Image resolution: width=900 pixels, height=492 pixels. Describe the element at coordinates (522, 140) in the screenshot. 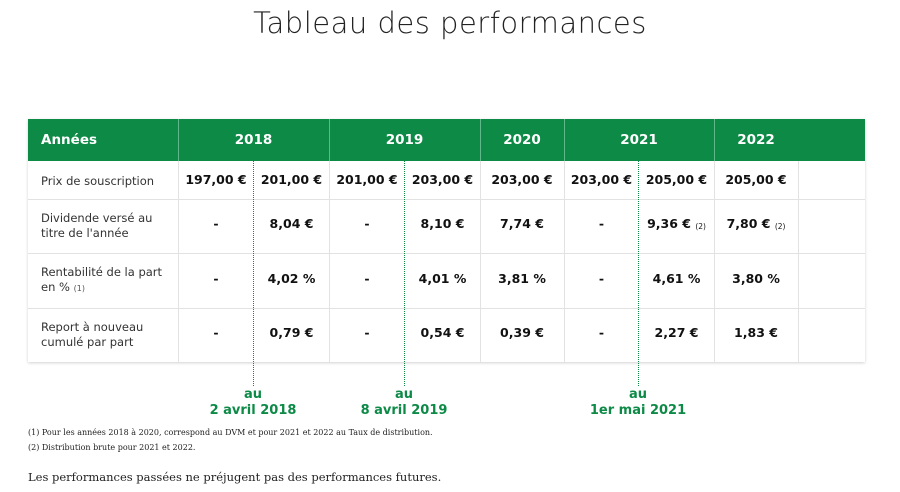

I see `header-year-2020: 2020` at that location.